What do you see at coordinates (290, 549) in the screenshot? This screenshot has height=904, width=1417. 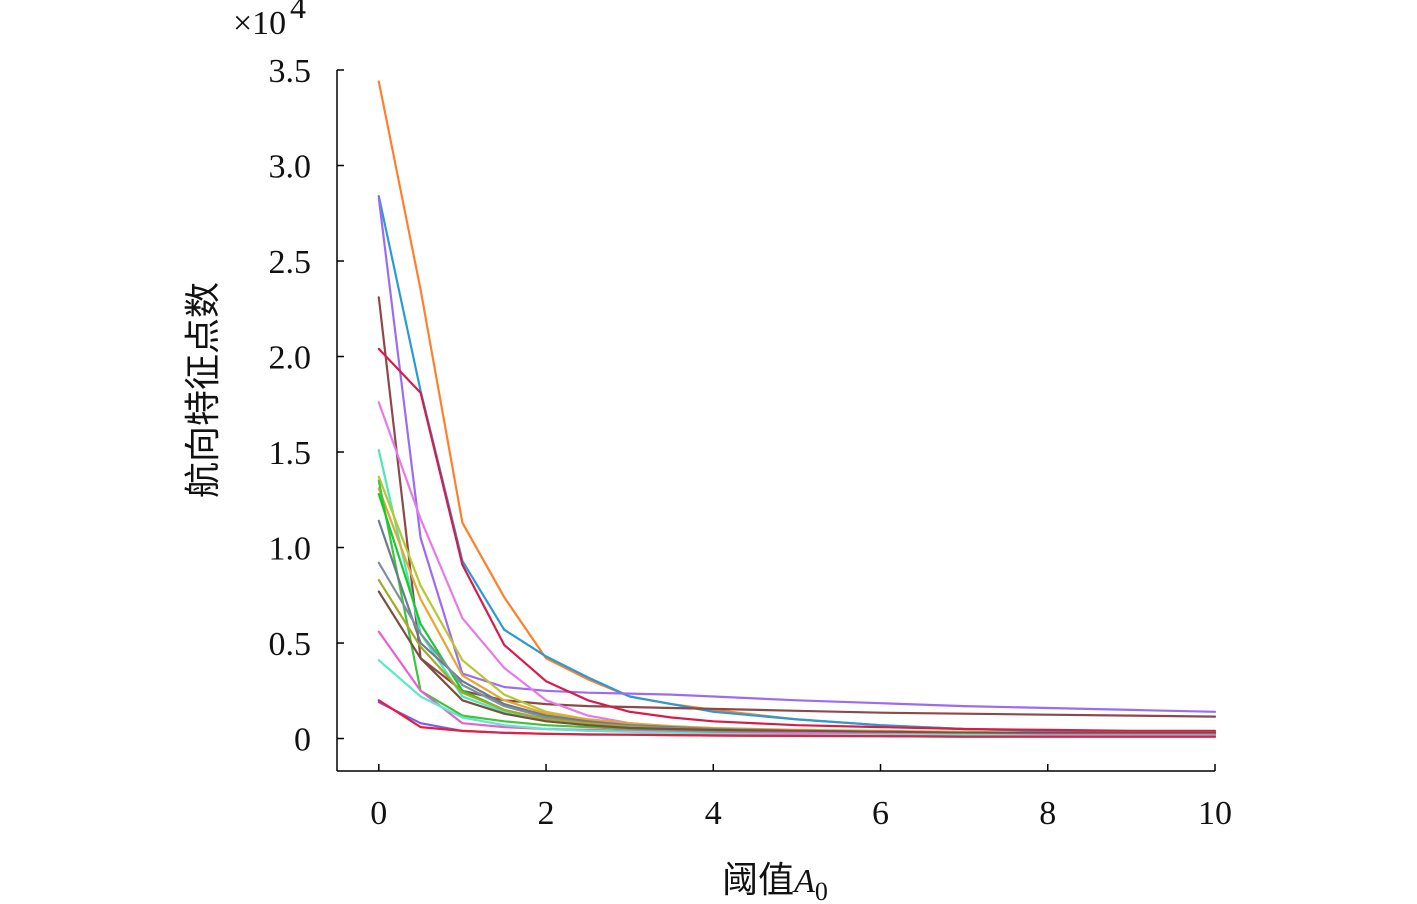 I see `y-tick-label: 1.0` at bounding box center [290, 549].